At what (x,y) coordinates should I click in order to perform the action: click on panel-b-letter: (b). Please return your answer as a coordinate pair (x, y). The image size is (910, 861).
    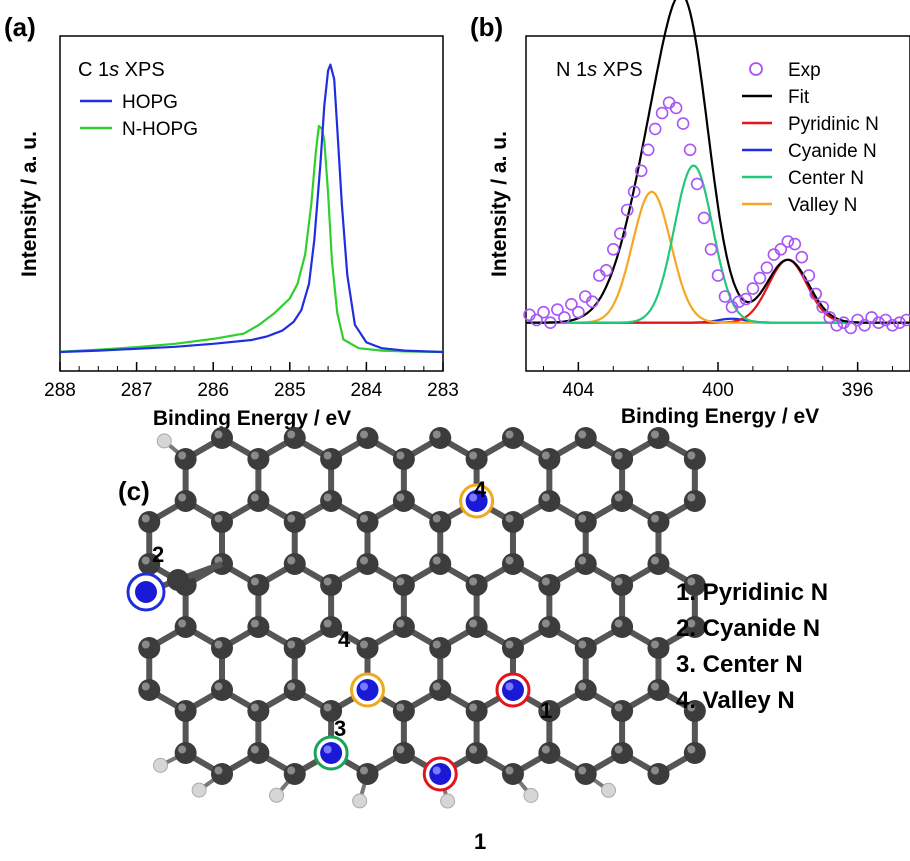
    Looking at the image, I should click on (486, 27).